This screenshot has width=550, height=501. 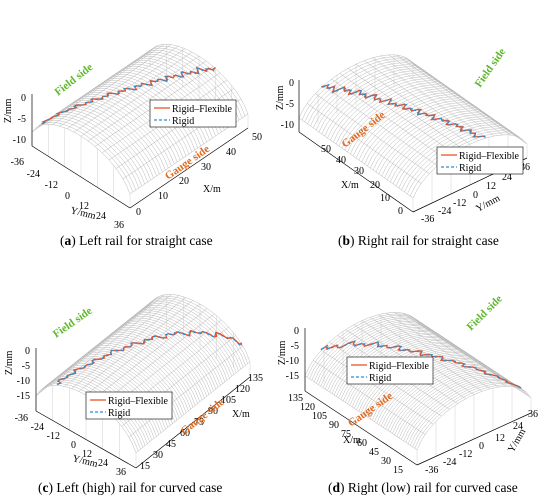 I want to click on panel-a-ytick: -12, so click(x=51, y=185).